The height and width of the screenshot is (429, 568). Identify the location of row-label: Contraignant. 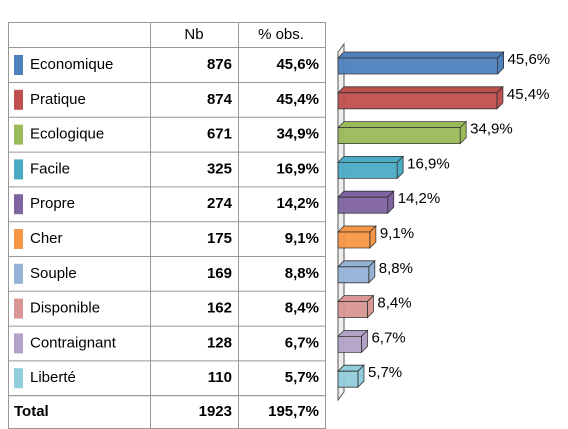
(73, 342).